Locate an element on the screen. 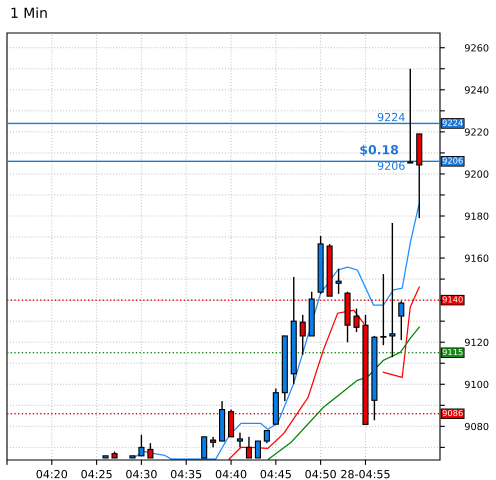 Image resolution: width=496 pixels, height=480 pixels. y-tick-label: 9180 is located at coordinates (476, 216).